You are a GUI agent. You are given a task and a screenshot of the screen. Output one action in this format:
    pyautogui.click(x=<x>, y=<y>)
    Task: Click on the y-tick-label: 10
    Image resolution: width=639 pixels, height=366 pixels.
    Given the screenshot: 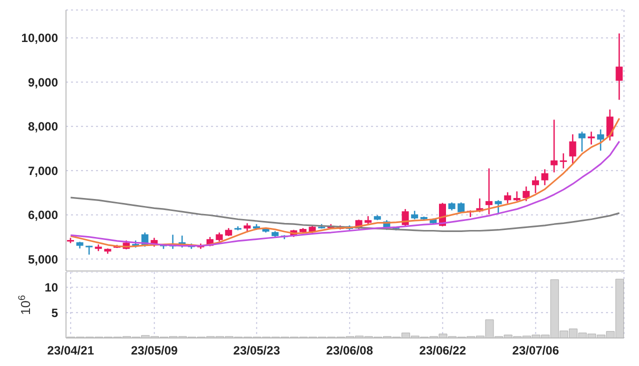 What is the action you would take?
    pyautogui.click(x=51, y=287)
    